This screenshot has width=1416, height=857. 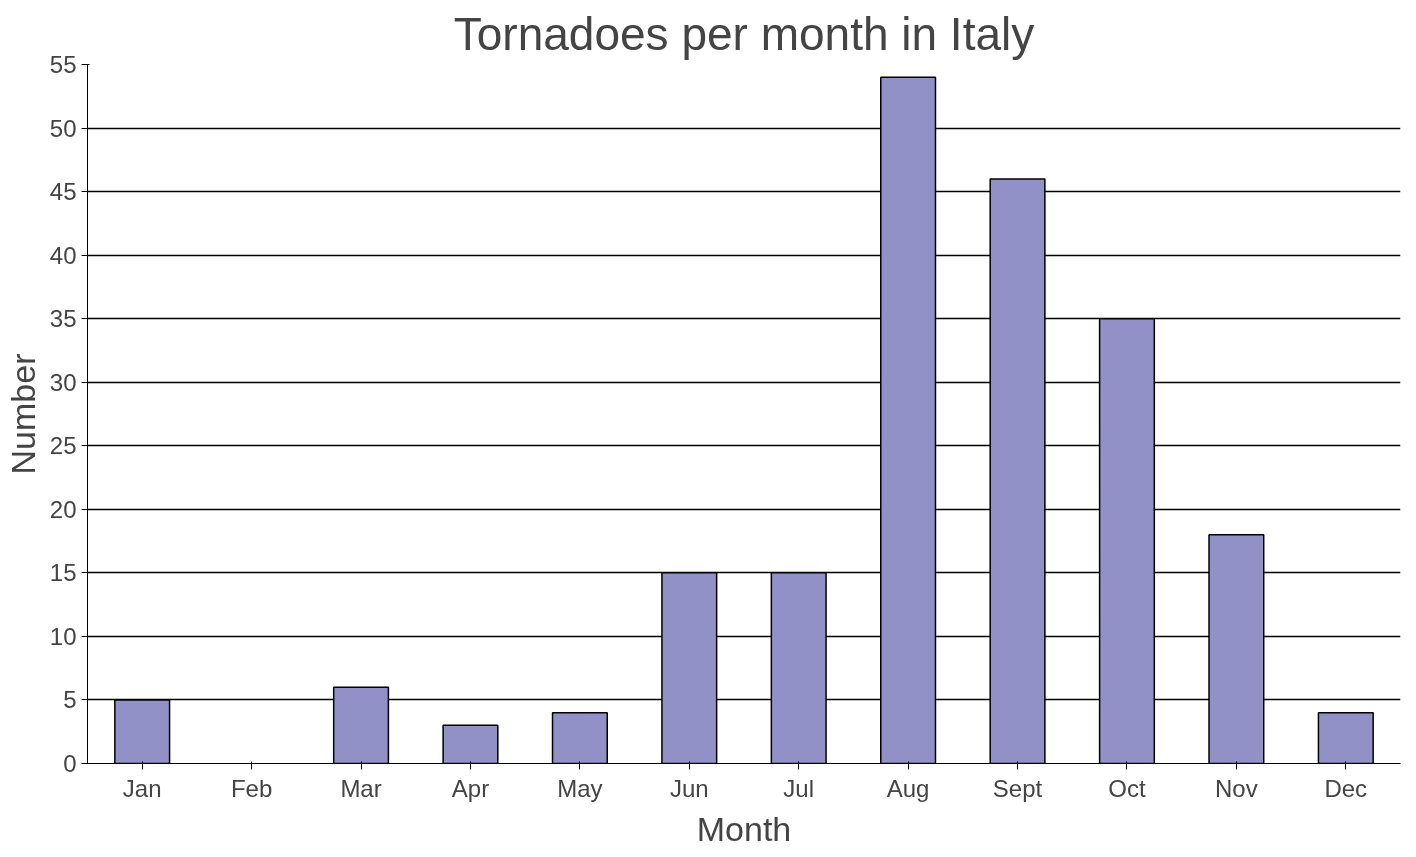 What do you see at coordinates (22, 414) in the screenshot?
I see `y-axis-title: Number` at bounding box center [22, 414].